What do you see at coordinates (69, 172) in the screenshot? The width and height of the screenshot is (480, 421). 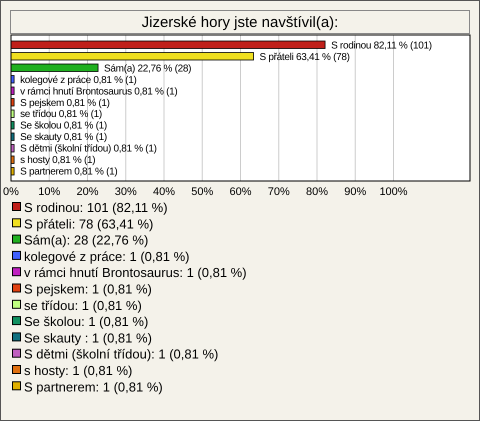 I see `data-label: S partnerem 0,81 % (1)` at bounding box center [69, 172].